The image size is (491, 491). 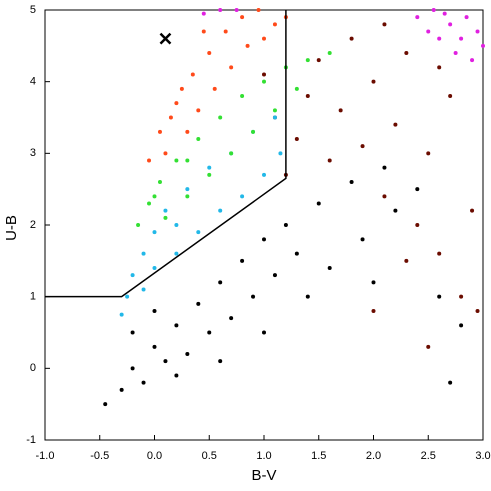 What do you see at coordinates (33, 297) in the screenshot?
I see `y-tick-label: 1` at bounding box center [33, 297].